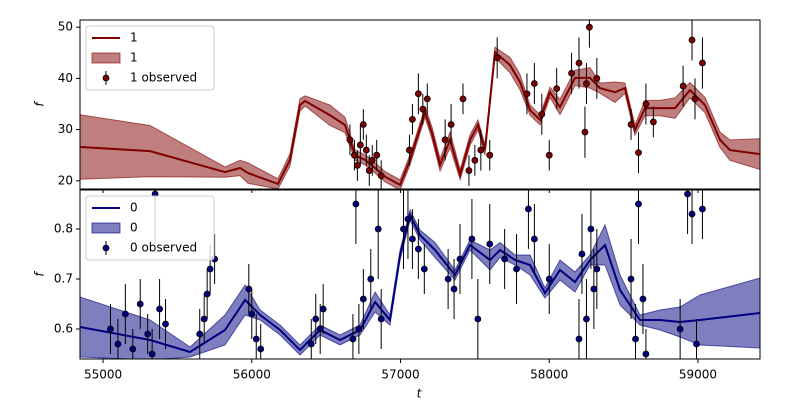 The image size is (800, 400). Describe the element at coordinates (63, 279) in the screenshot. I see `y-tick-label: 0.7` at that location.